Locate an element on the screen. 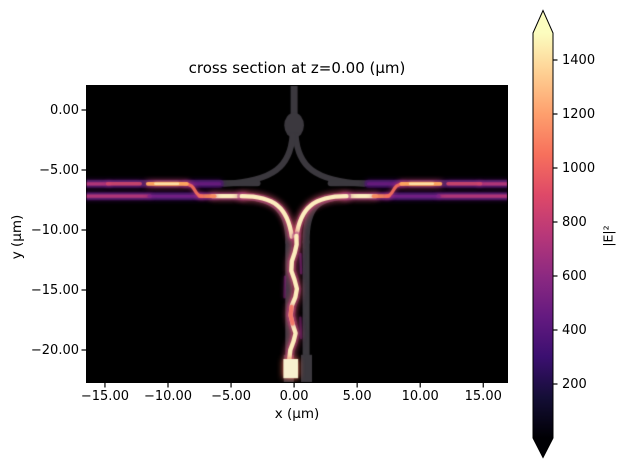 Image resolution: width=629 pixels, height=470 pixels. colorbar-tick-label: 800 is located at coordinates (574, 222).